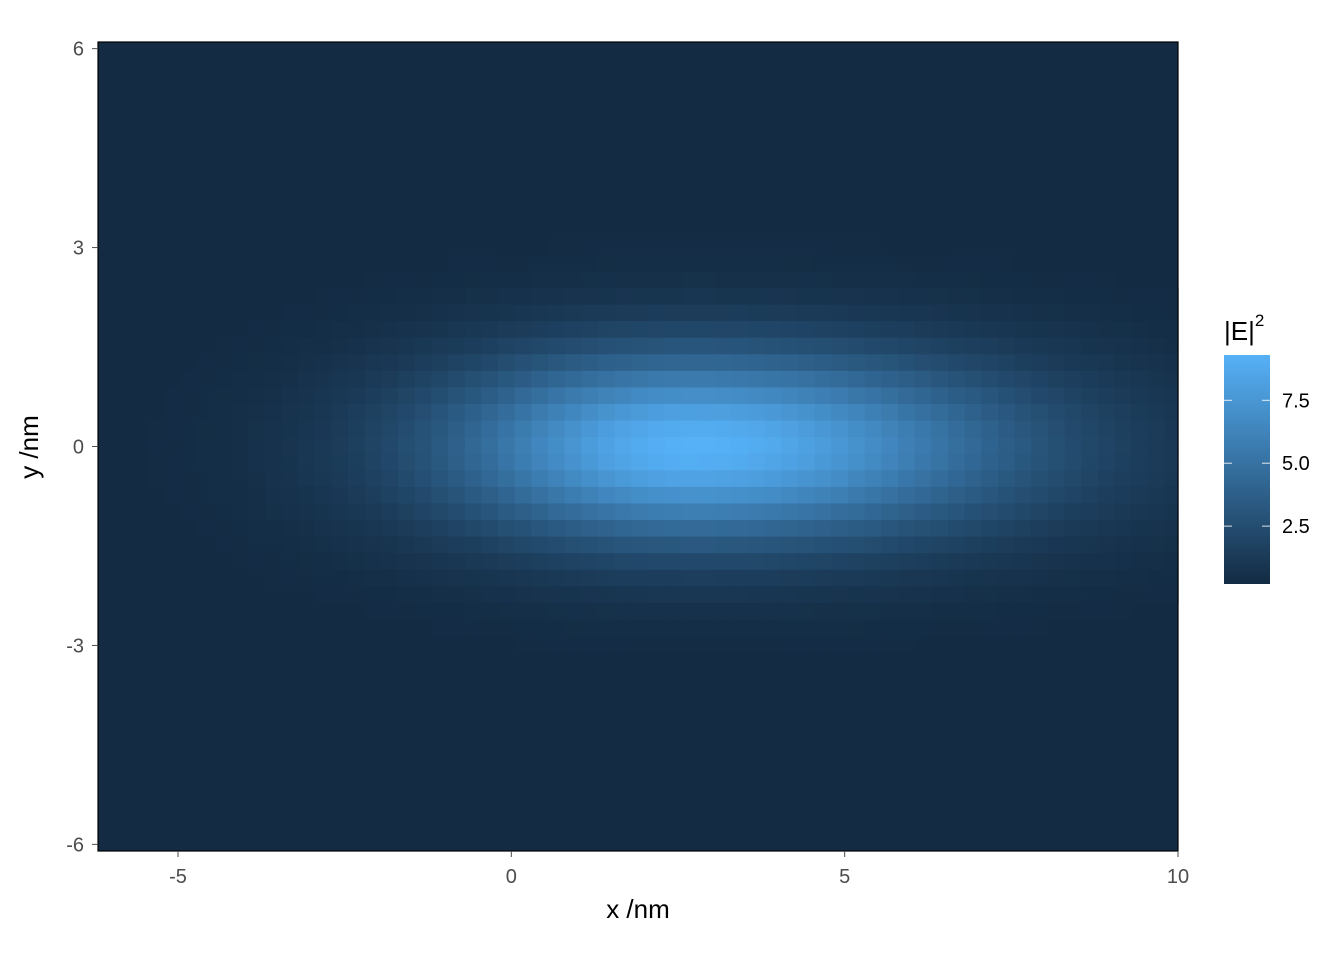 Image resolution: width=1344 pixels, height=960 pixels. Describe the element at coordinates (1178, 877) in the screenshot. I see `x-tick-label: 10` at that location.